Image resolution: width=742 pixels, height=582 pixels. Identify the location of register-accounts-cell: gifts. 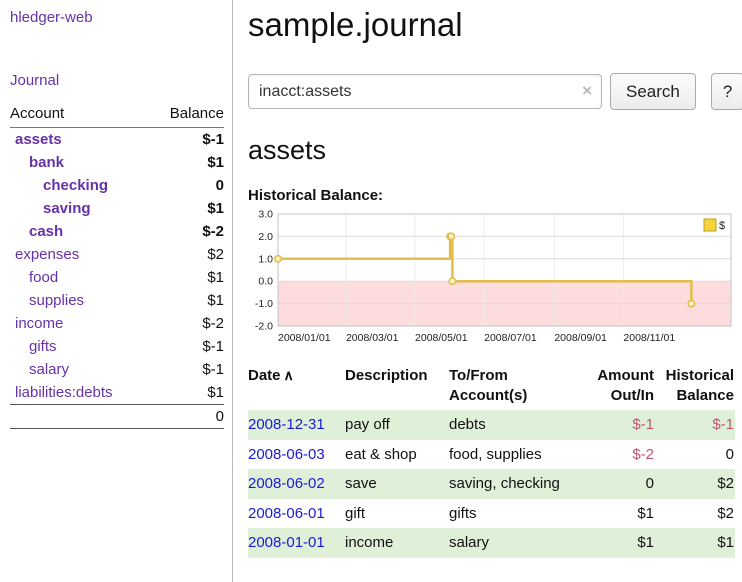
(463, 513).